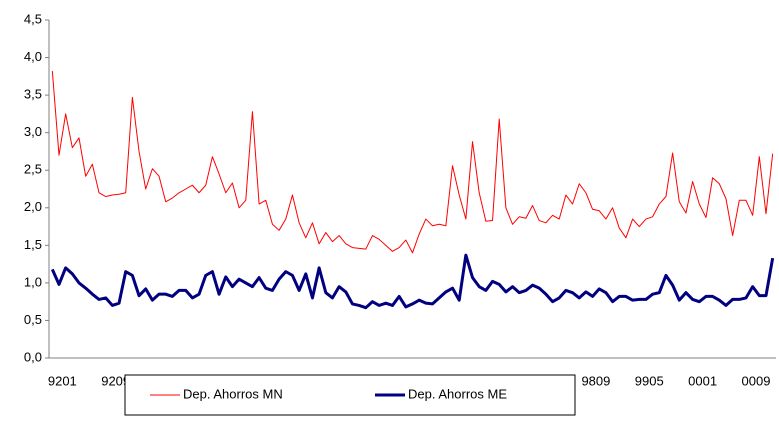  Describe the element at coordinates (33, 18) in the screenshot. I see `y-tick-label: 4,5` at that location.